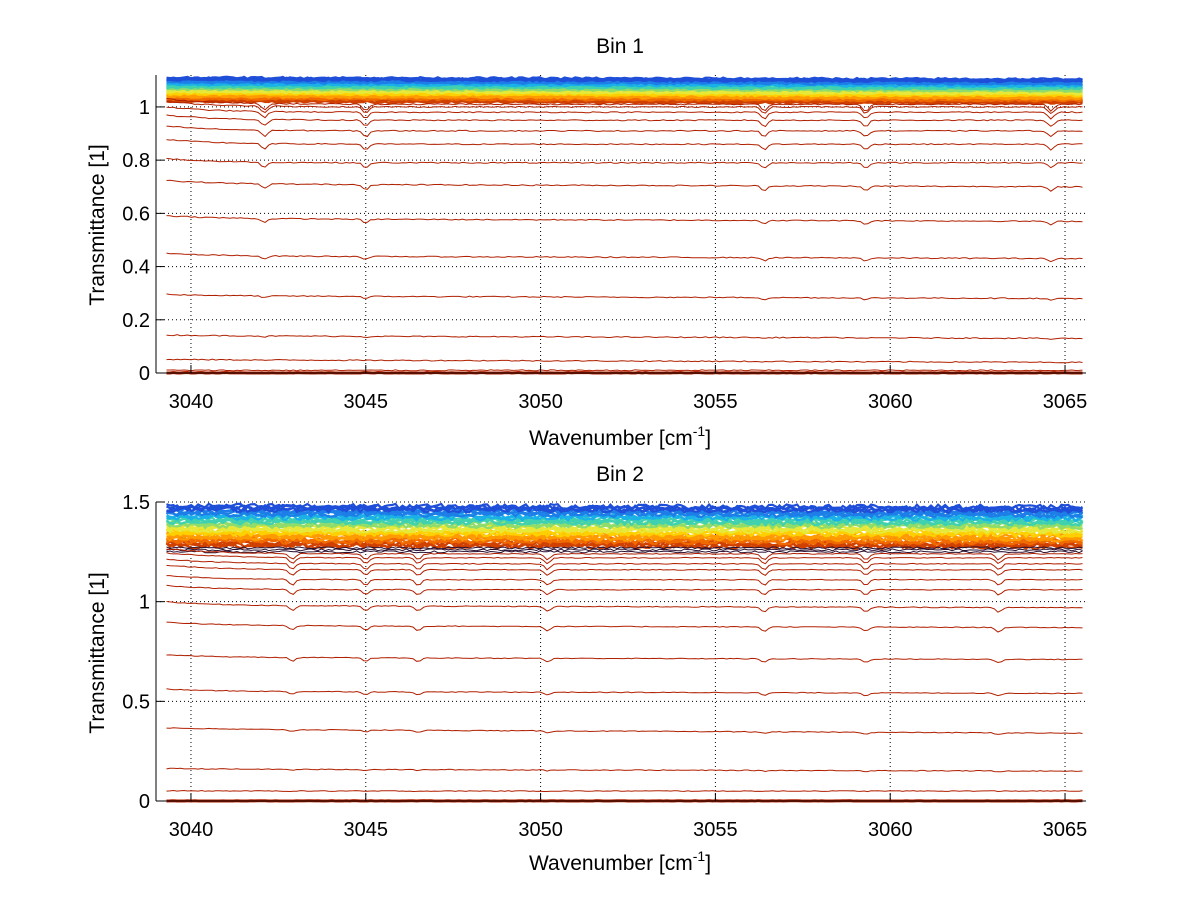  Describe the element at coordinates (620, 474) in the screenshot. I see `chart-title: Bin 2` at that location.